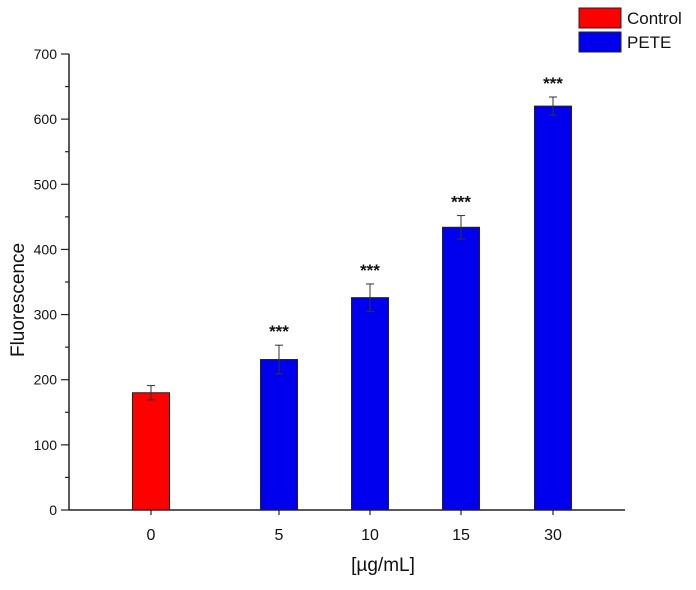 This screenshot has width=696, height=590. I want to click on legend-swatch-control, so click(600, 18).